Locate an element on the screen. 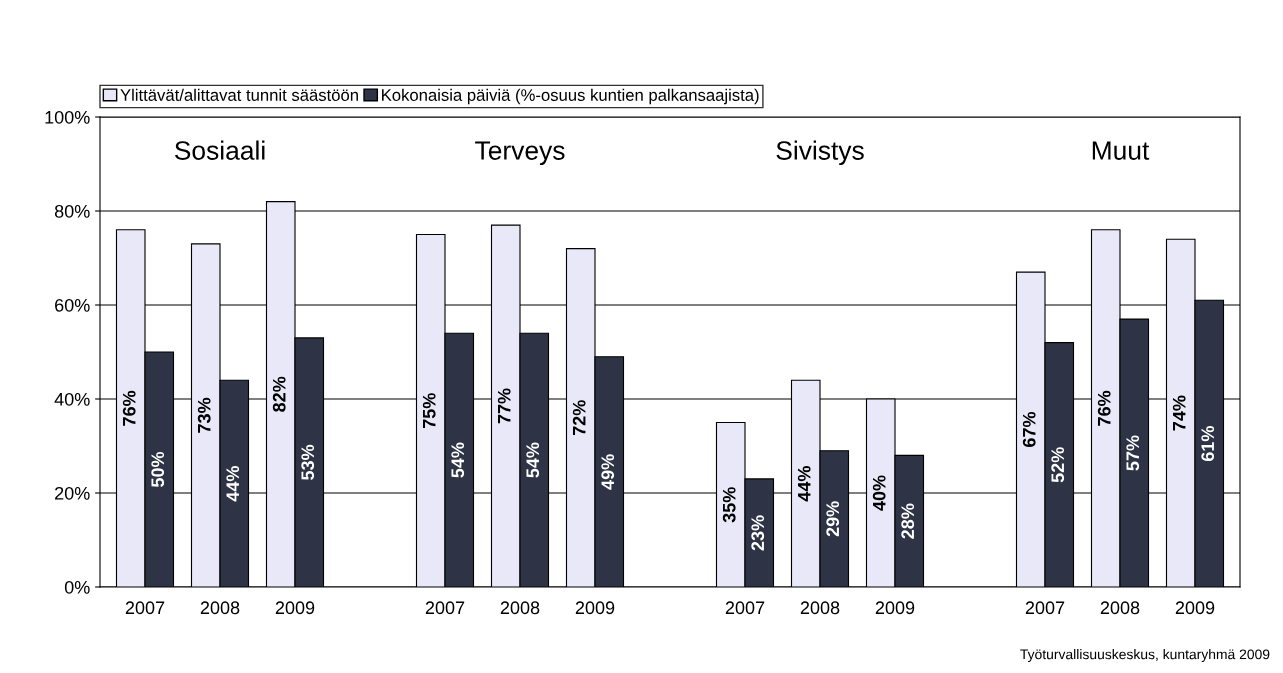 The width and height of the screenshot is (1283, 673). data-label: 23% is located at coordinates (758, 533).